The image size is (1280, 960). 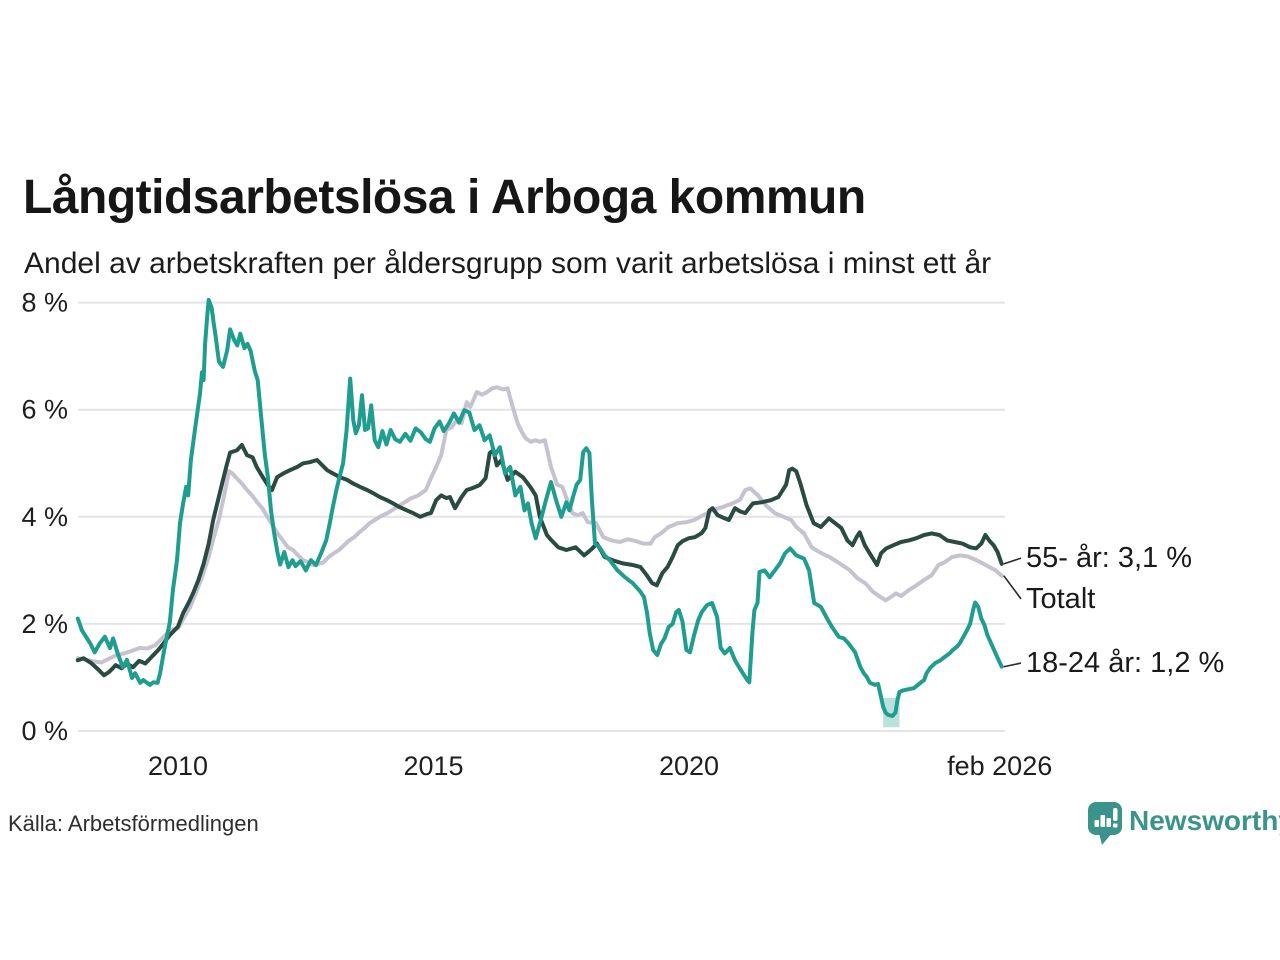 I want to click on newsworthy-logo-mark, so click(x=1105, y=823).